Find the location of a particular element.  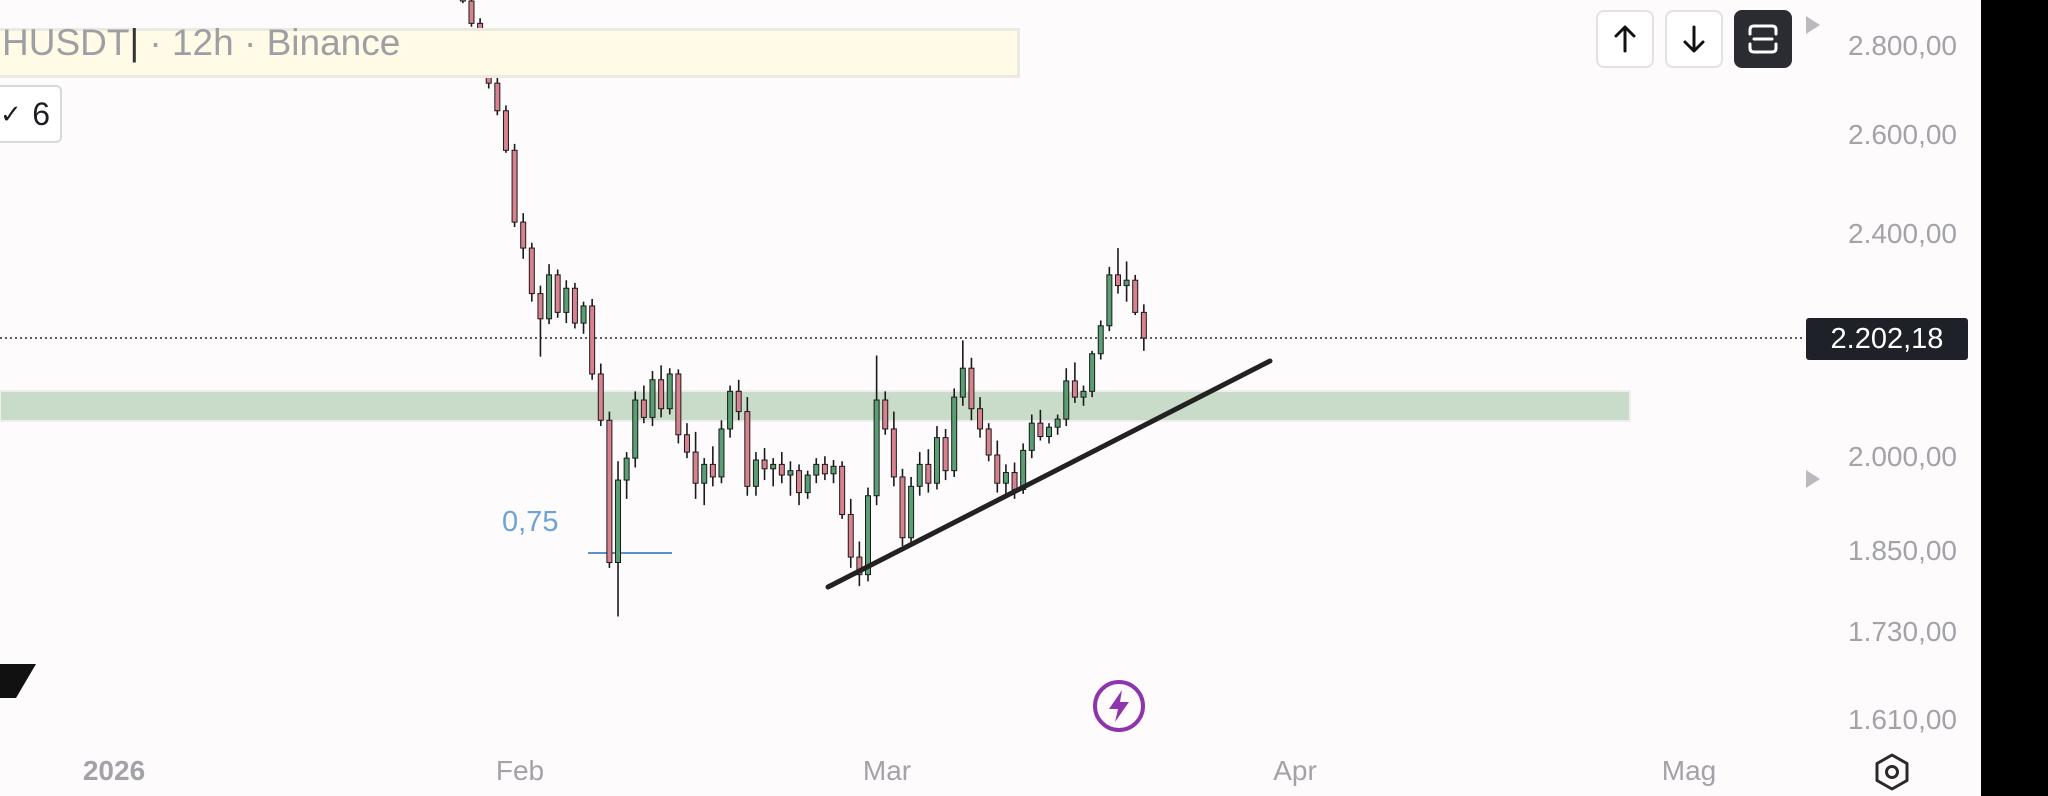

check-icon: ✓ is located at coordinates (11, 114).